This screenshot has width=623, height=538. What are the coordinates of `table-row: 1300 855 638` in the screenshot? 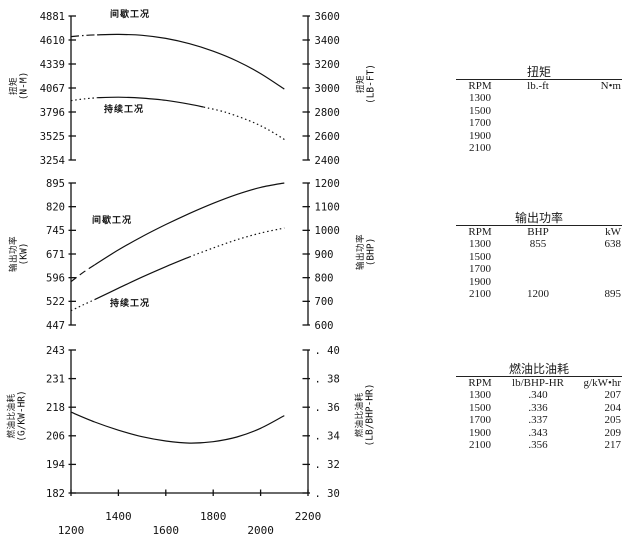 It's located at (539, 244).